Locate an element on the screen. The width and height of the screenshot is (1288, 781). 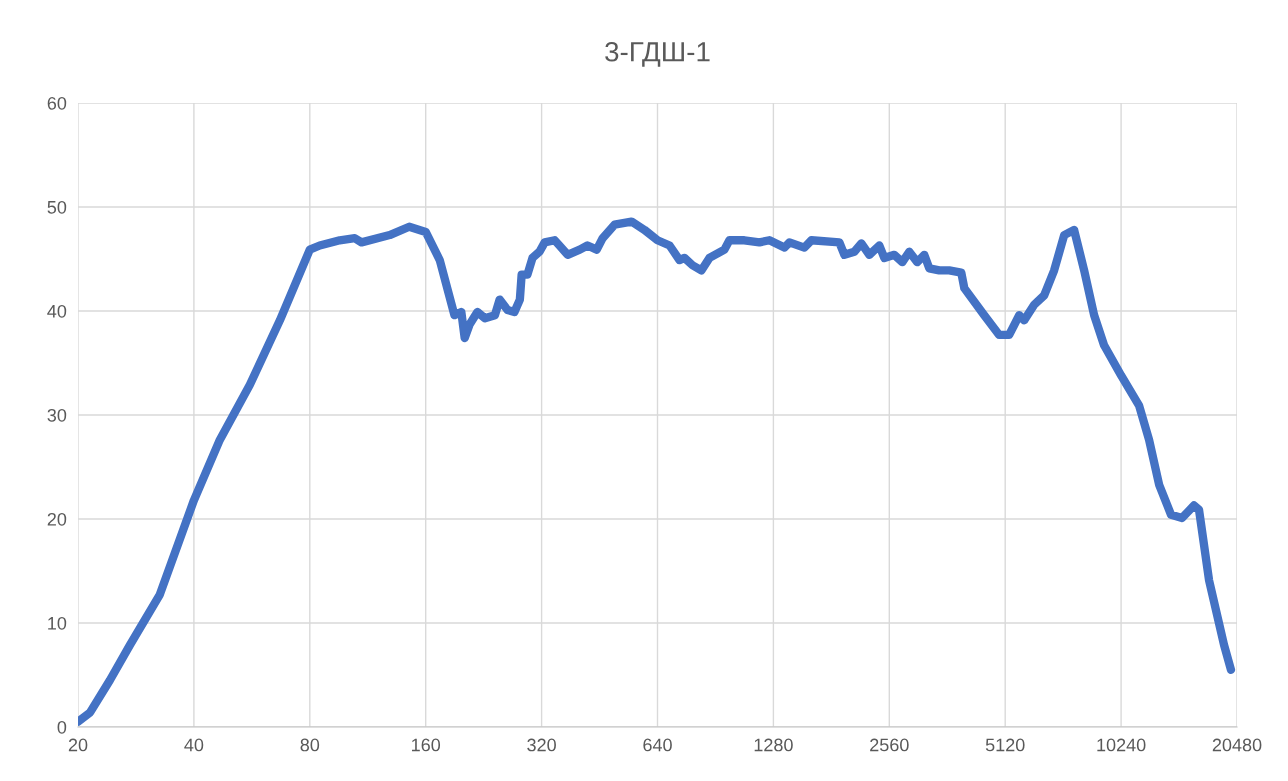
y-tick-label: 0 is located at coordinates (62, 727).